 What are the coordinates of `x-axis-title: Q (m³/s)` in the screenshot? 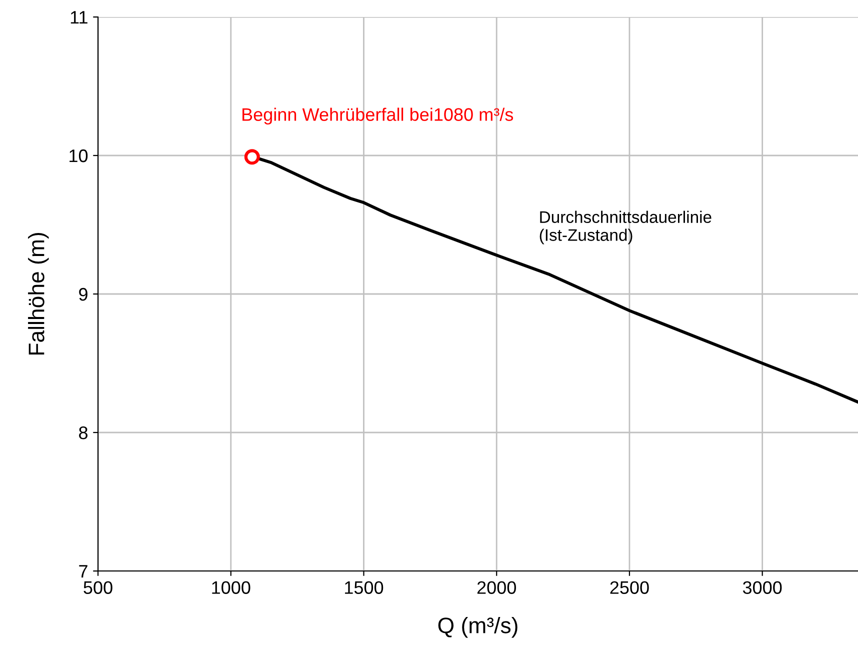 It's located at (478, 627).